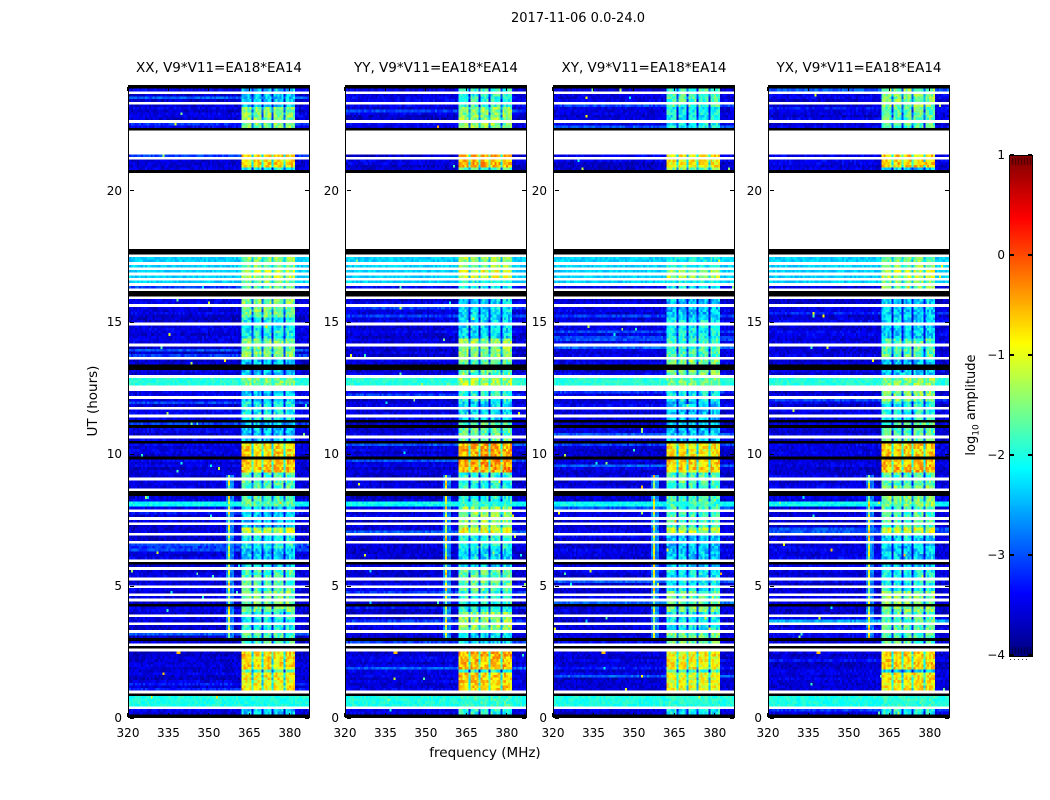 Image resolution: width=1050 pixels, height=800 pixels. Describe the element at coordinates (644, 68) in the screenshot. I see `panel-title-xy: XY, V9*V11=EA18*EA14` at that location.